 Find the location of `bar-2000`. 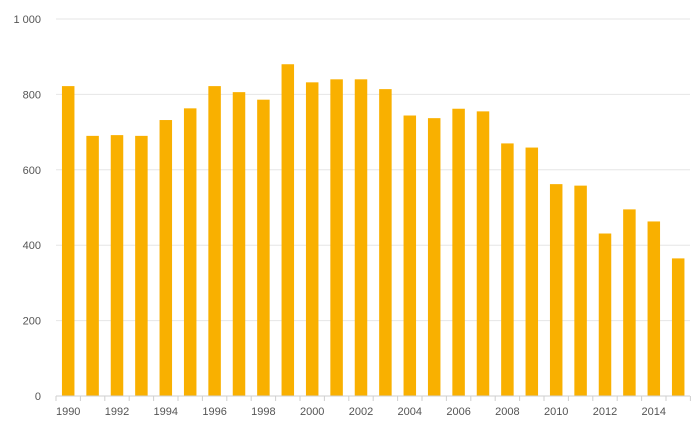

bar-2000 is located at coordinates (312, 239).